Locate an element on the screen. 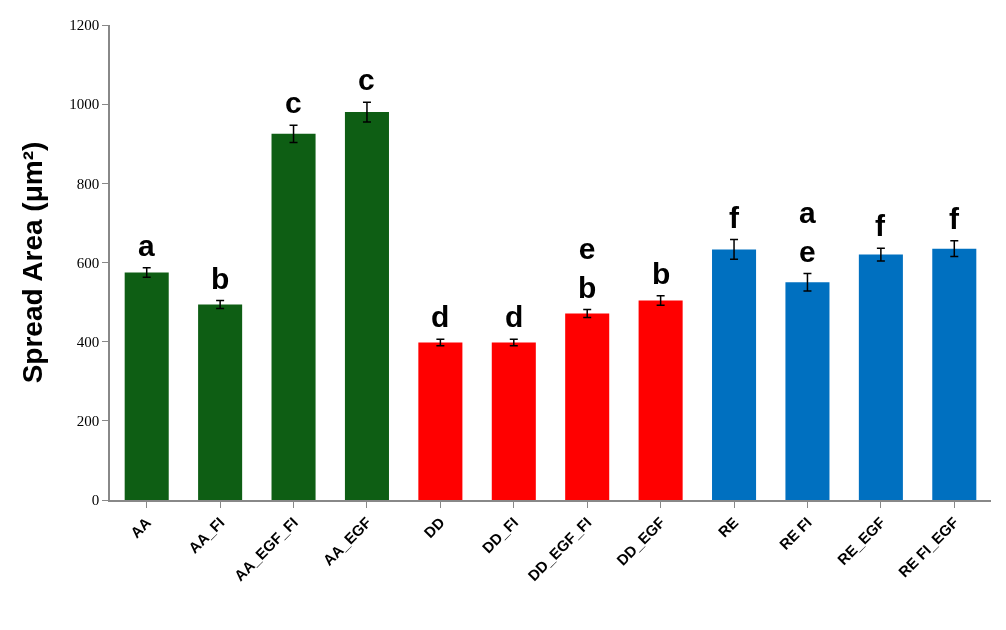 This screenshot has width=1006, height=630. y-tick-label: 800 is located at coordinates (88, 183).